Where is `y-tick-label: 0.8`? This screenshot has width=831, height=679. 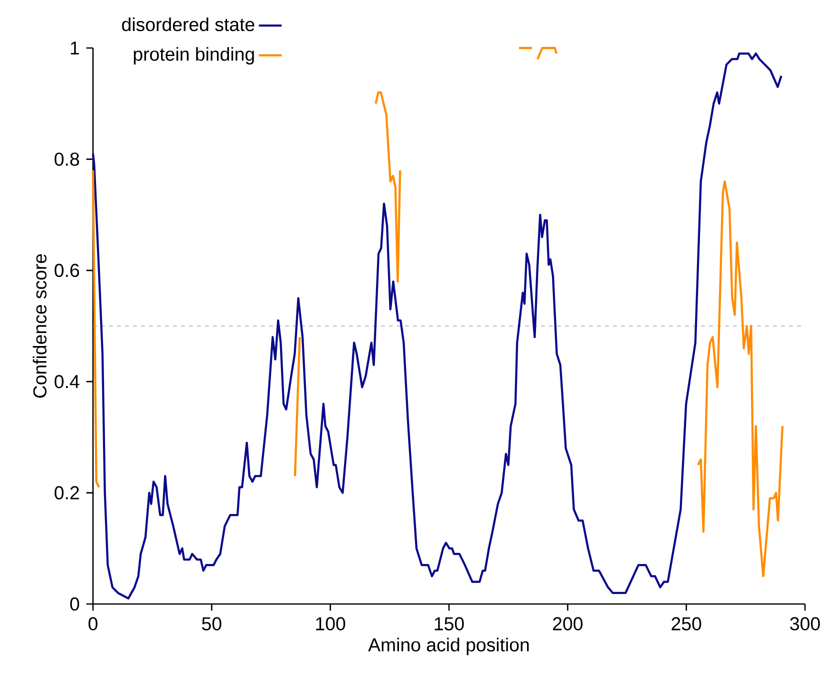
y-tick-label: 0.8 is located at coordinates (67, 159).